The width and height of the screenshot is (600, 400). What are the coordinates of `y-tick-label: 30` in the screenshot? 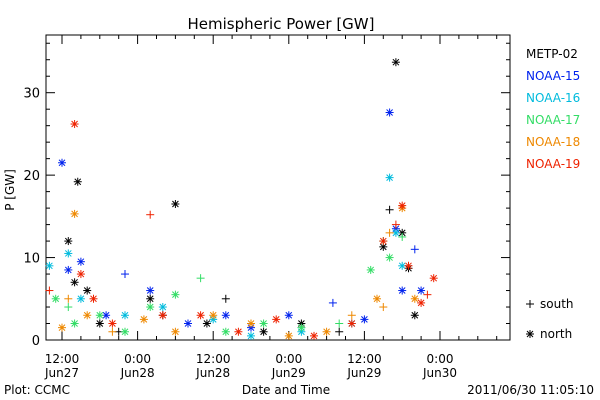 It's located at (31, 94).